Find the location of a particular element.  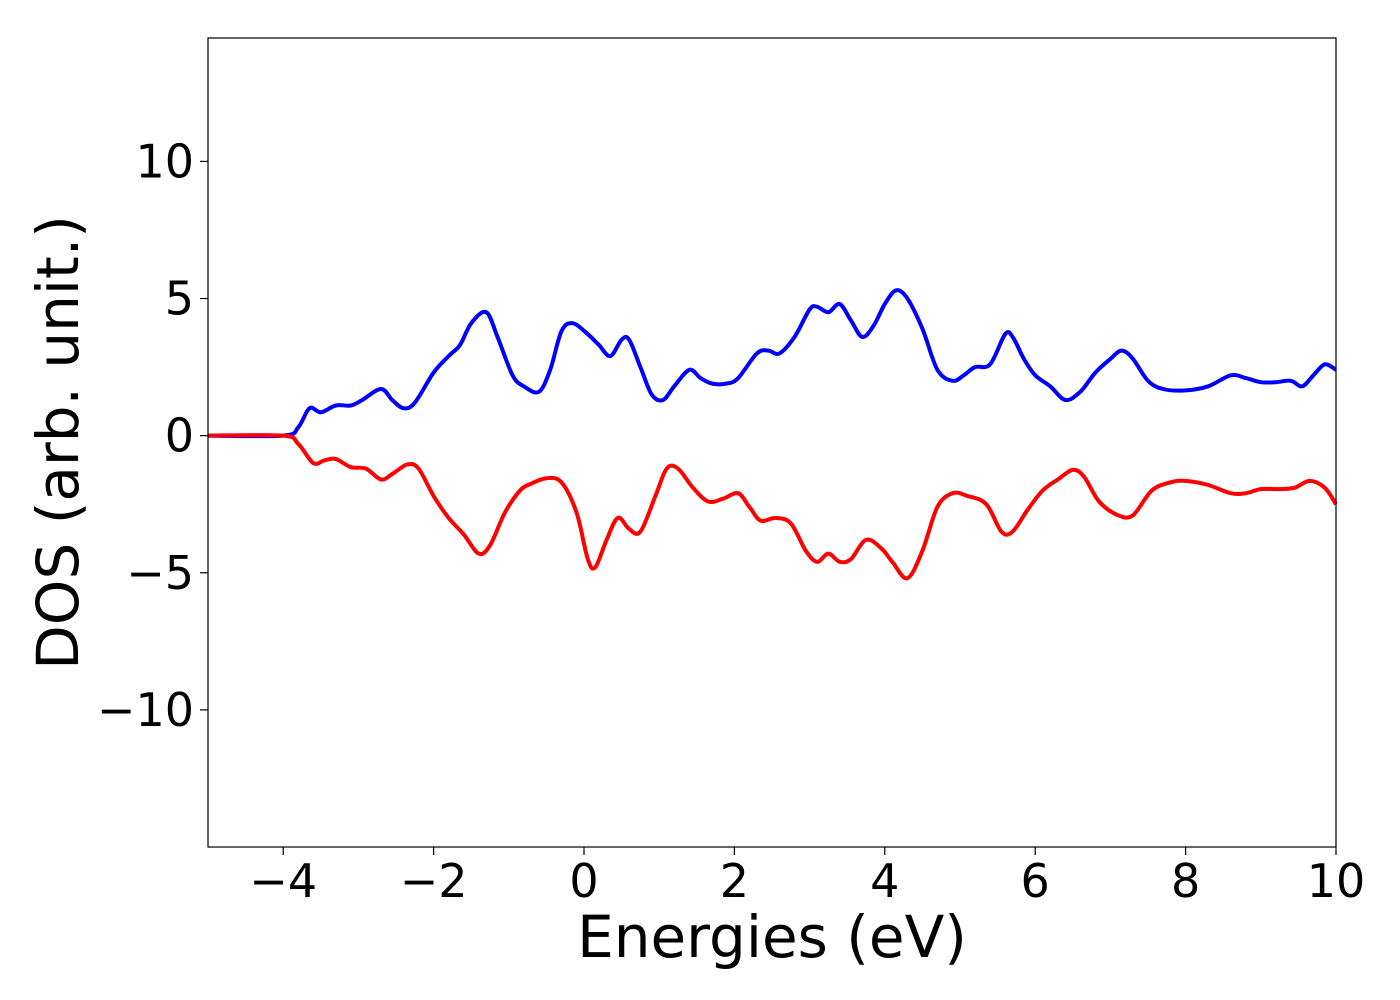

x-tick-label: 6 is located at coordinates (1035, 881).